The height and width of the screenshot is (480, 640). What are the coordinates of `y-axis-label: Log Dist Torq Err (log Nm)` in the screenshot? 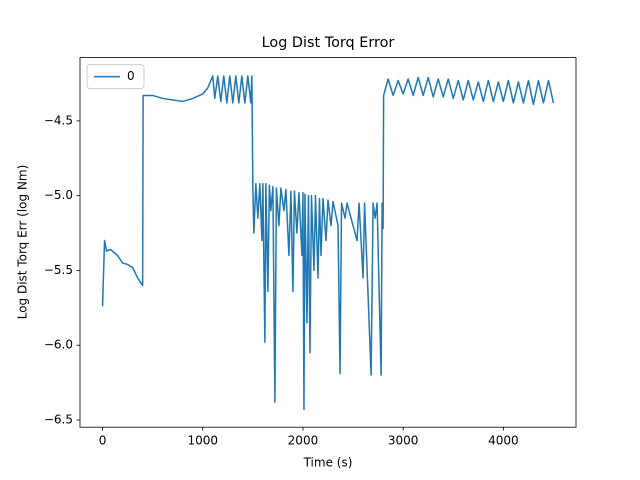 It's located at (23, 242).